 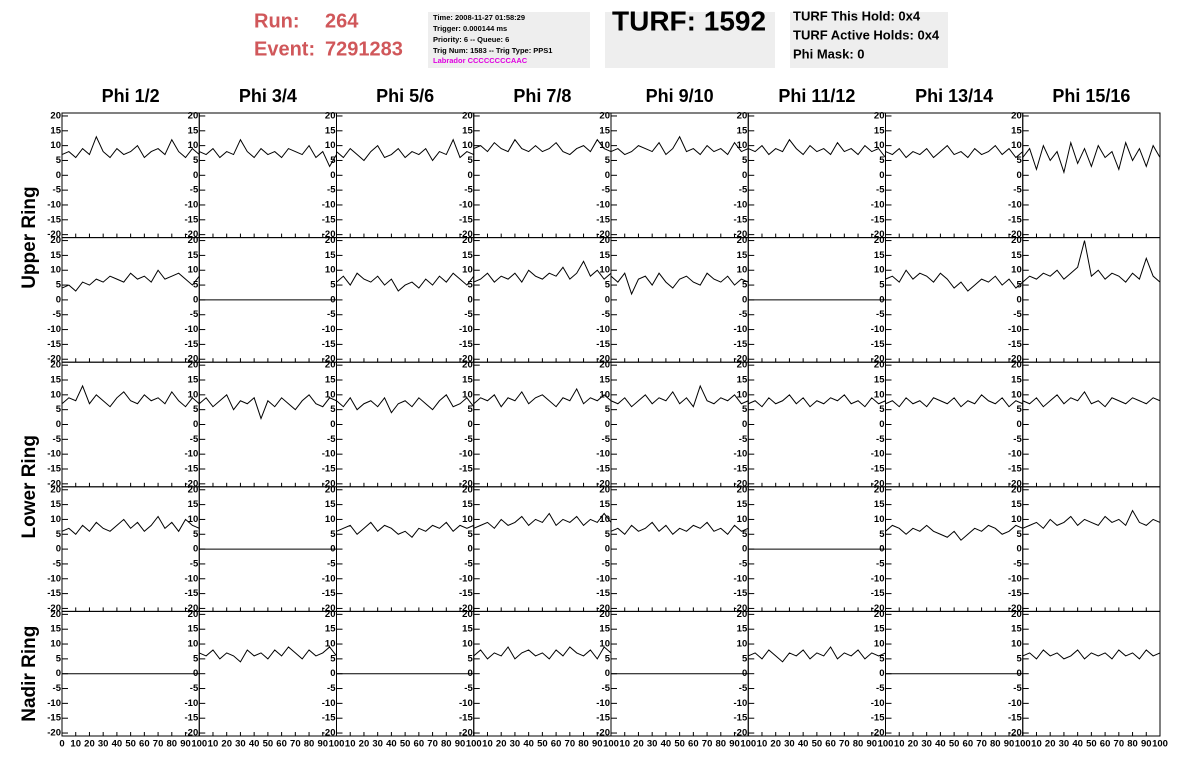 I want to click on x-tick-label: 20, so click(x=913, y=744).